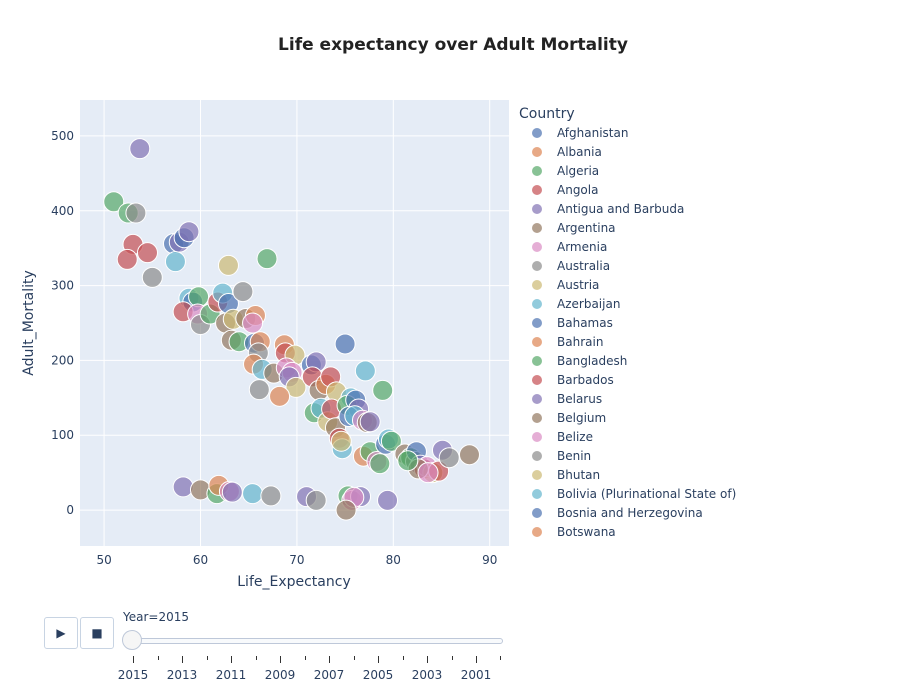 The height and width of the screenshot is (700, 900). Describe the element at coordinates (646, 494) in the screenshot. I see `legend-entry: Bolivia (Plurinational State of)` at that location.